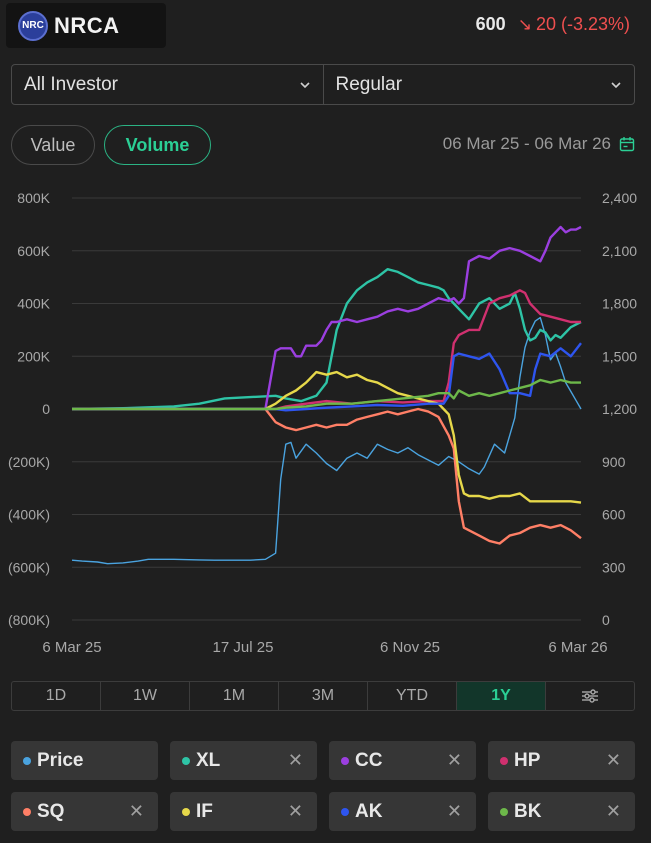  Describe the element at coordinates (33, 25) in the screenshot. I see `company-logo: NRC` at that location.